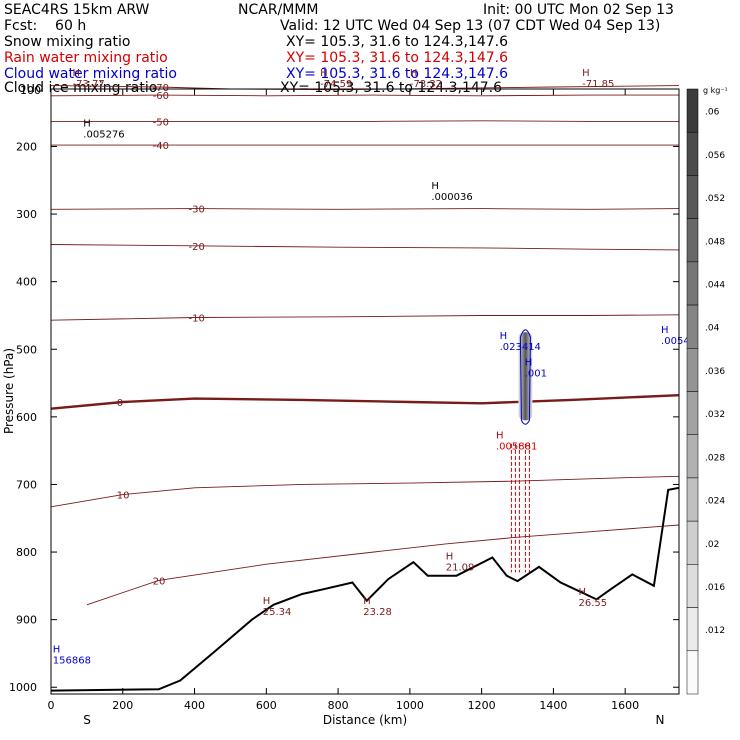  Describe the element at coordinates (86, 58) in the screenshot. I see `field-rain: Rain water mixing ratio` at that location.